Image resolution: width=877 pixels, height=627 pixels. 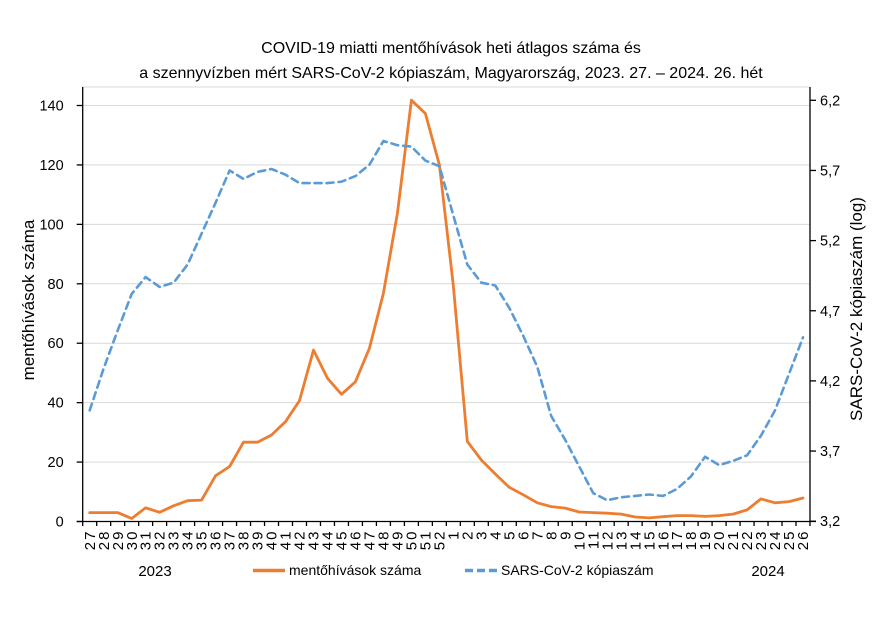 I want to click on x-axis-tick-label: 34, so click(x=188, y=540).